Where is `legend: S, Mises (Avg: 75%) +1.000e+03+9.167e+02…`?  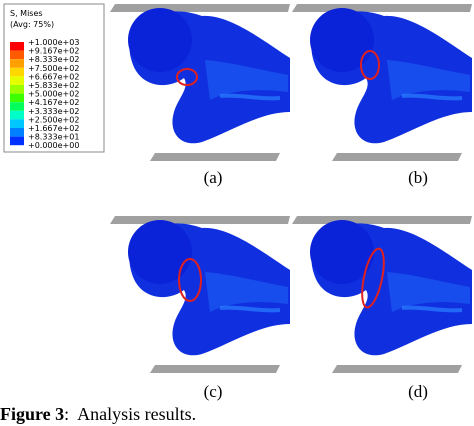 legend: S, Mises (Avg: 75%) +1.000e+03+9.167e+02… is located at coordinates (54, 78).